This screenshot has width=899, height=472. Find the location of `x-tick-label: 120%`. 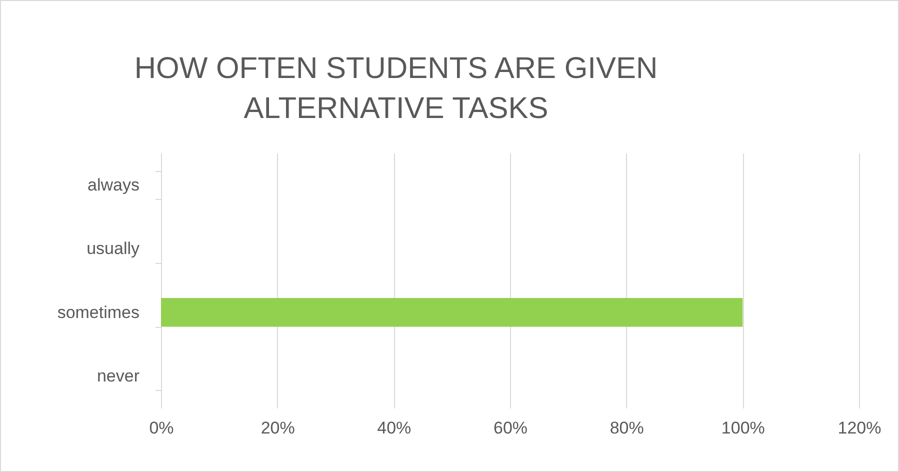

x-tick-label: 120% is located at coordinates (860, 428).